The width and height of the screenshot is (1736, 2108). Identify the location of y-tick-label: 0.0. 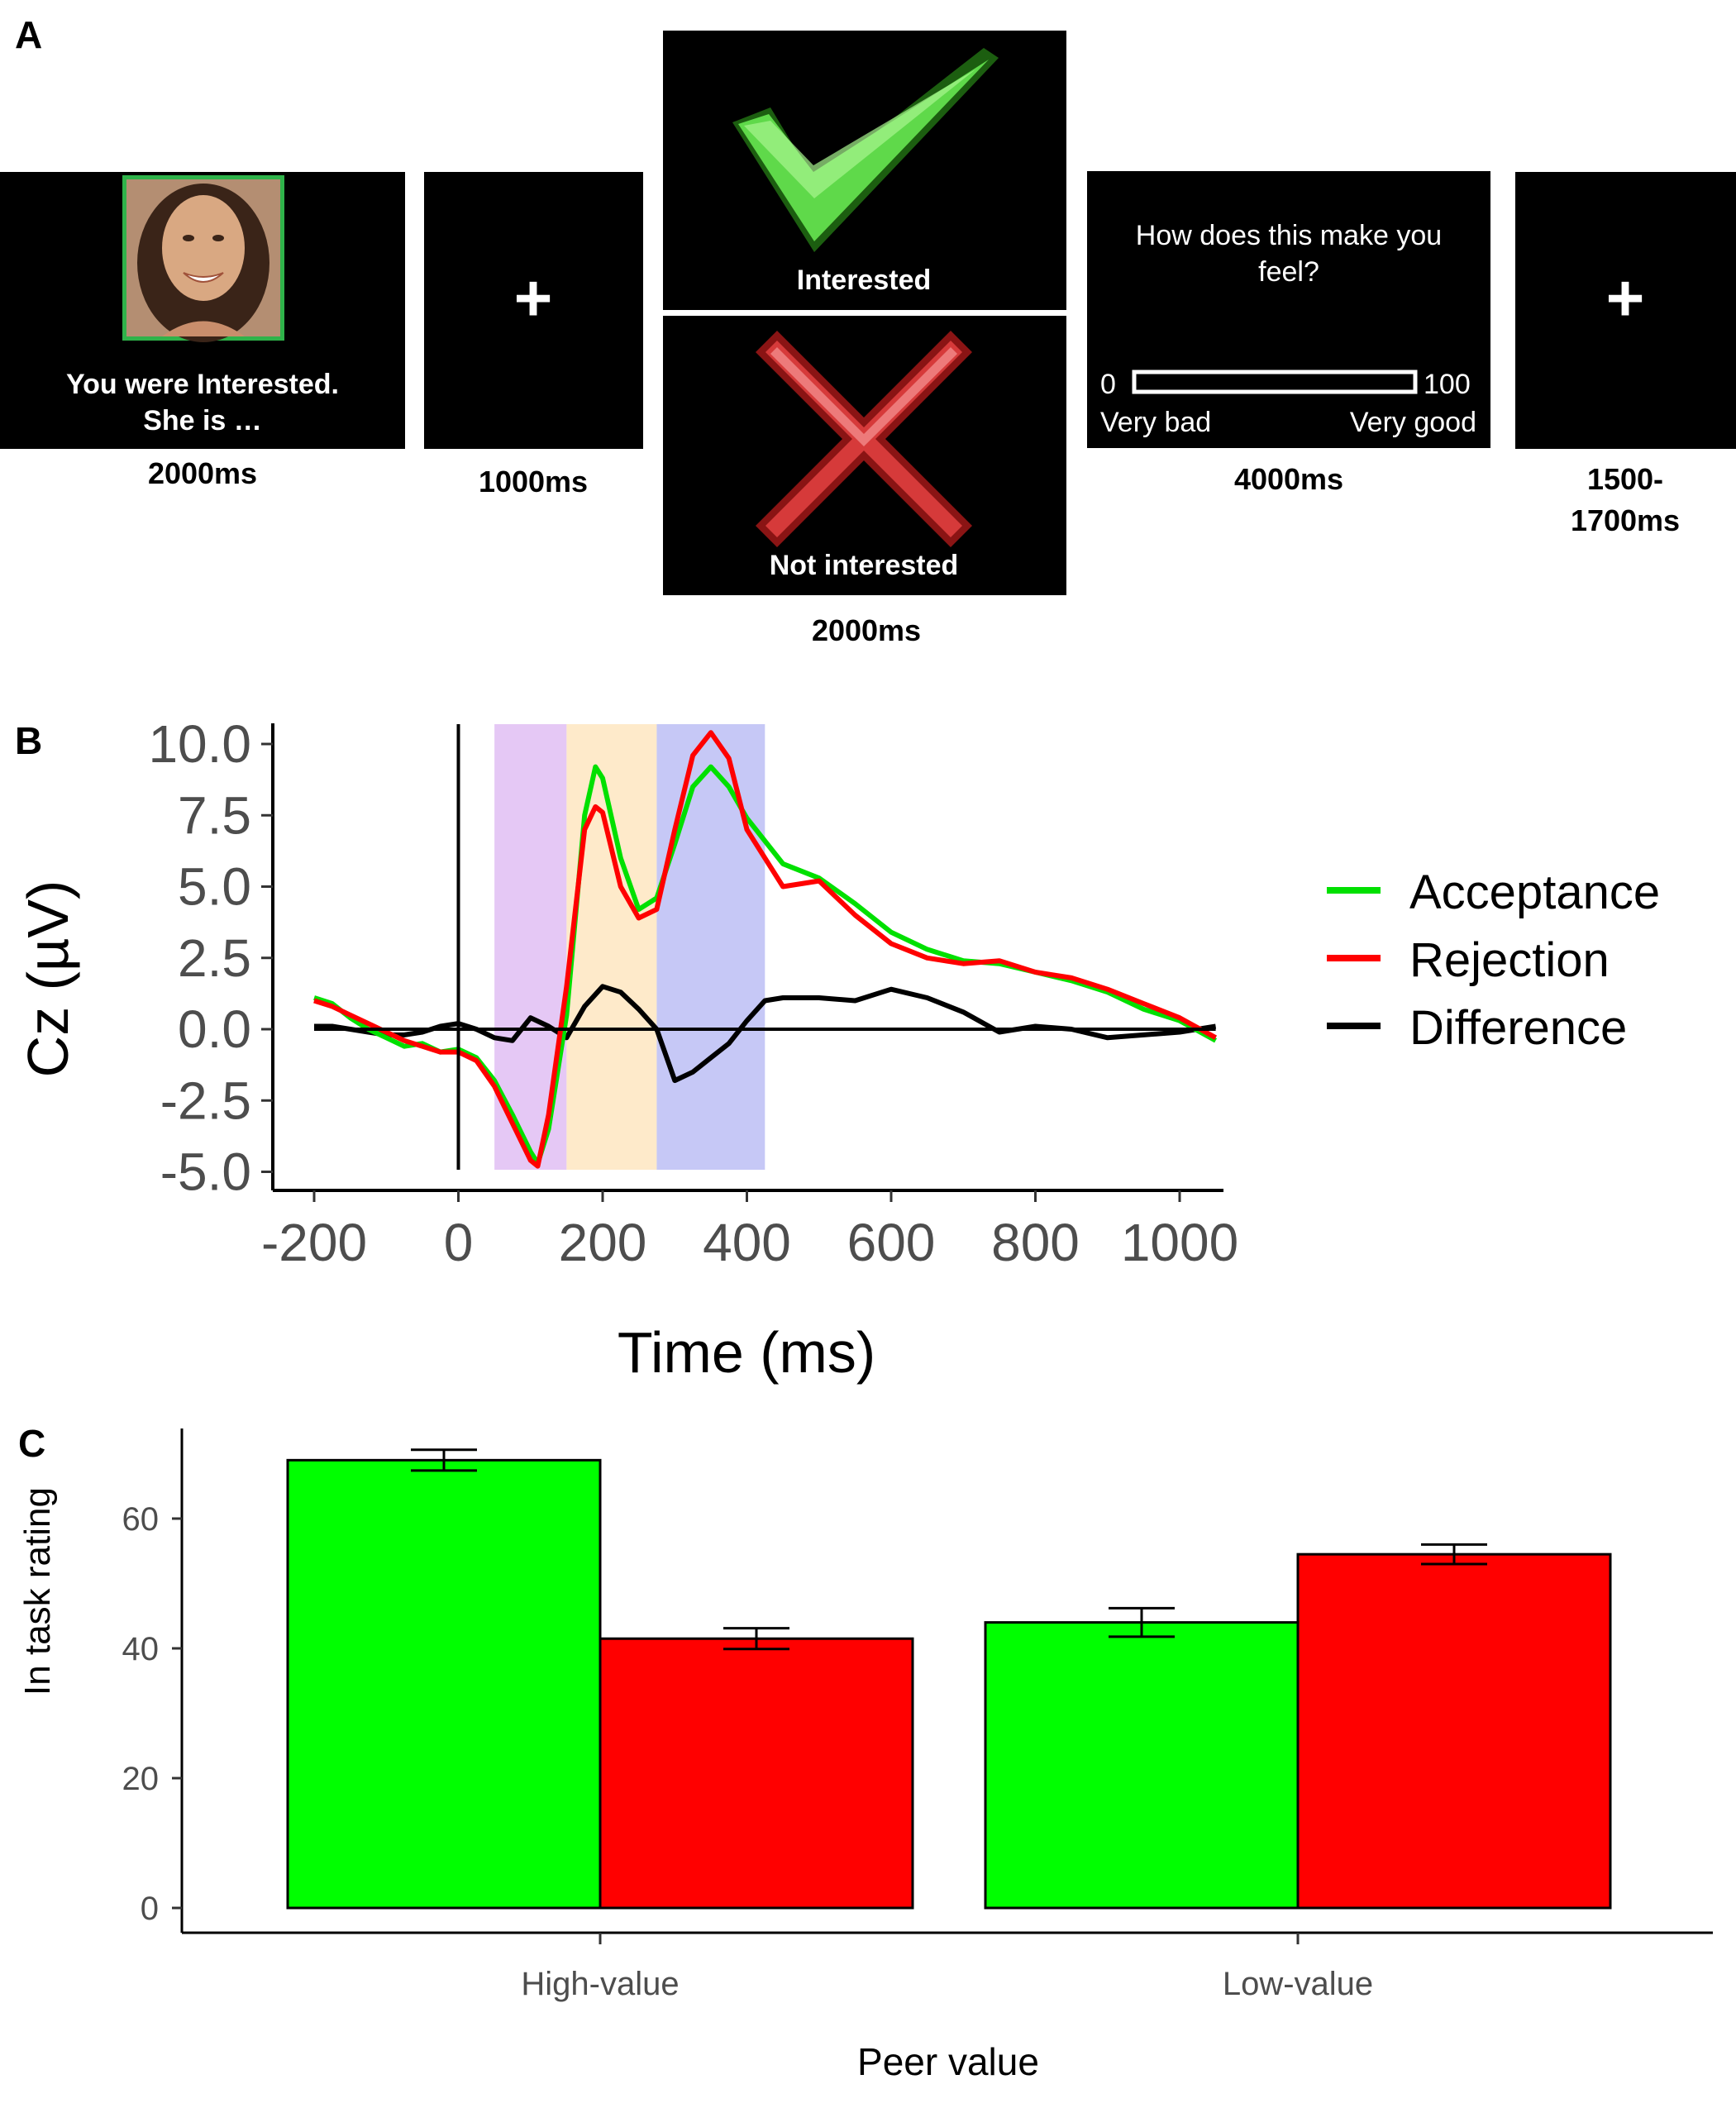
(215, 1029).